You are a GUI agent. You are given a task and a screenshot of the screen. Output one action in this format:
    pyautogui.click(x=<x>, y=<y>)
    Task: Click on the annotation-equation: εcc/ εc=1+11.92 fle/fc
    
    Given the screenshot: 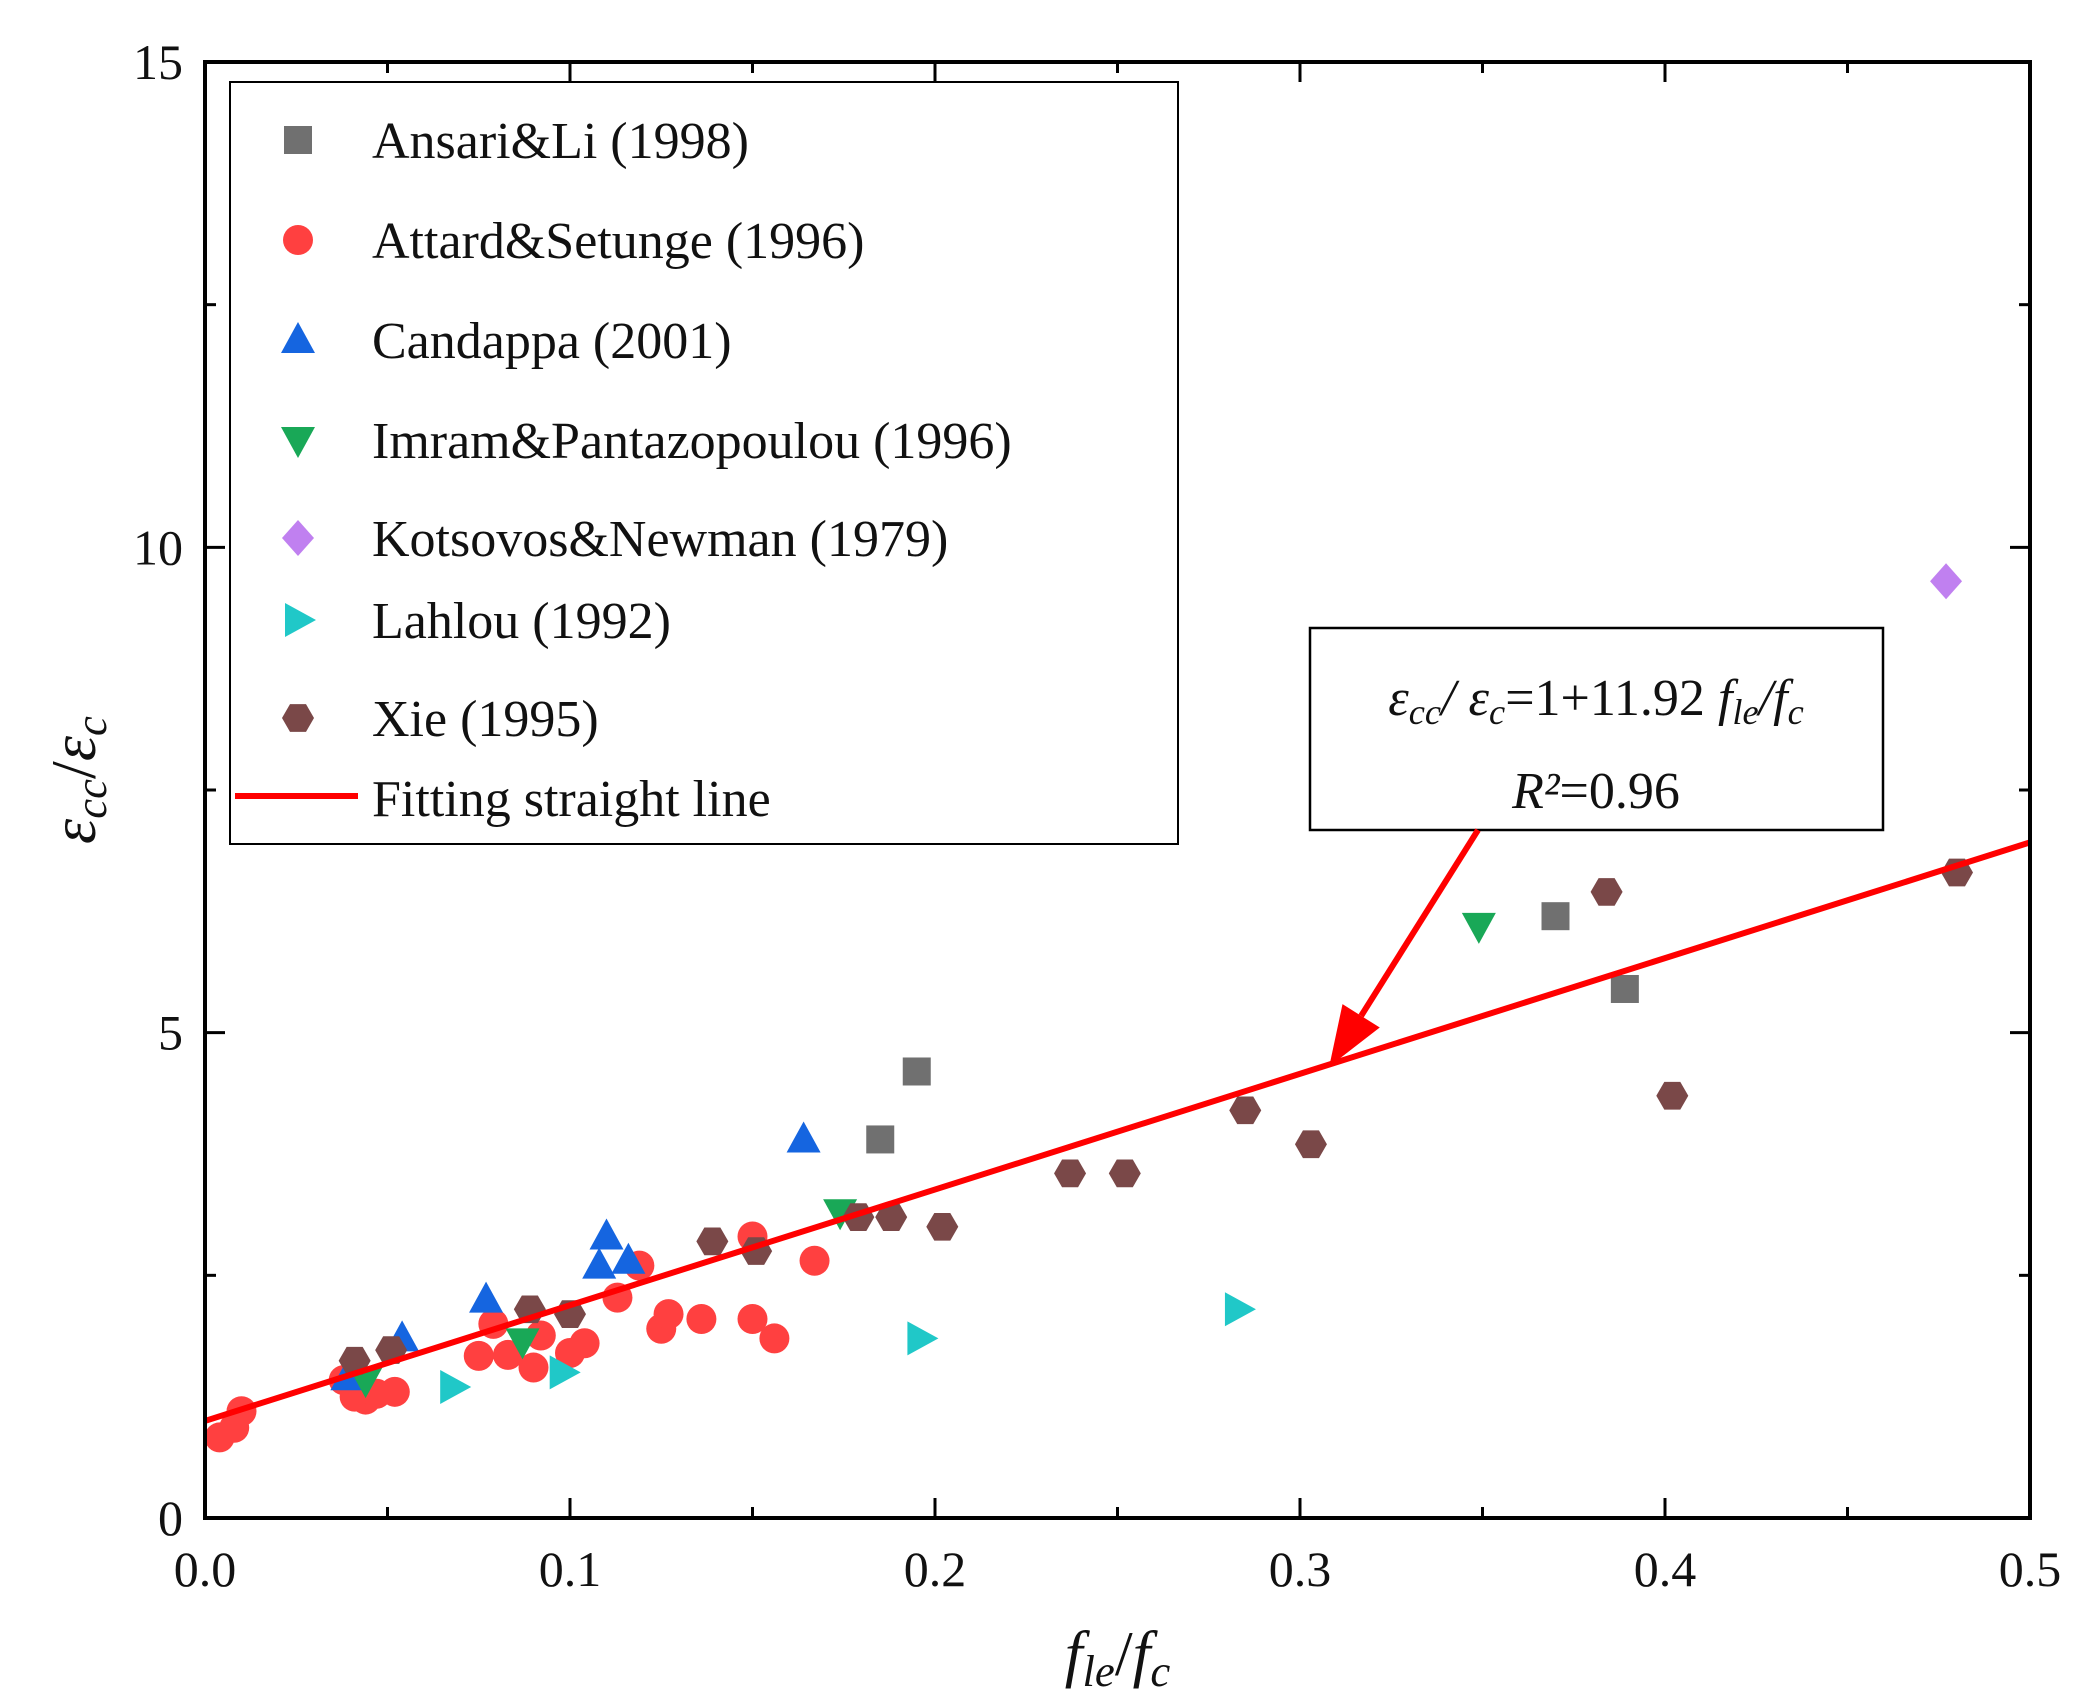 What is the action you would take?
    pyautogui.click(x=1595, y=701)
    